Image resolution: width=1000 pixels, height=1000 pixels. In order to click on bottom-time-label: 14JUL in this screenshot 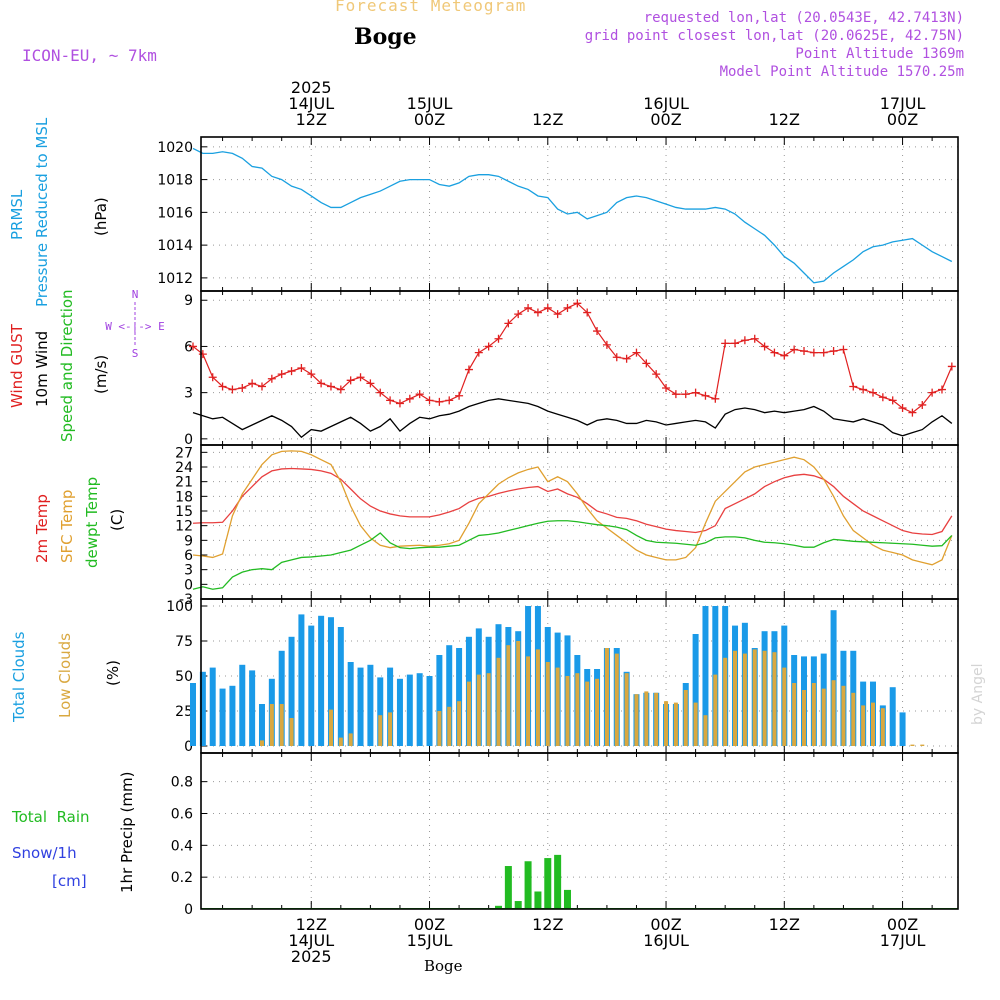, I will do `click(311, 940)`.